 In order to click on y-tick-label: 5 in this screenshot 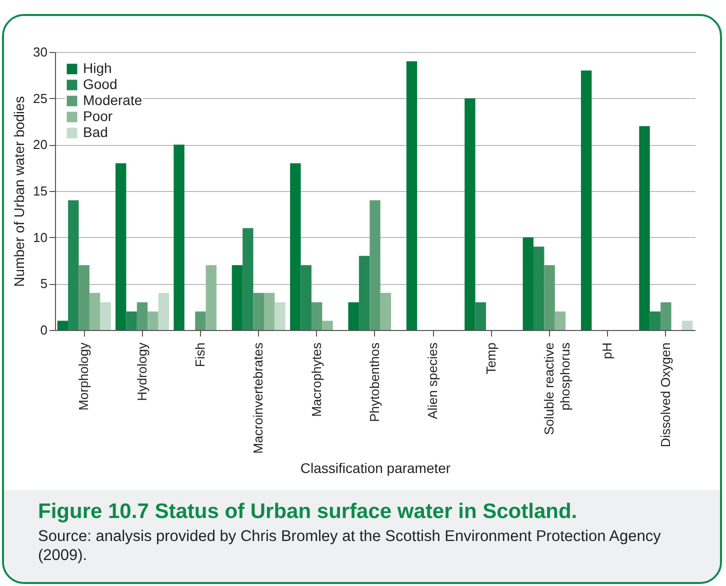, I will do `click(44, 284)`.